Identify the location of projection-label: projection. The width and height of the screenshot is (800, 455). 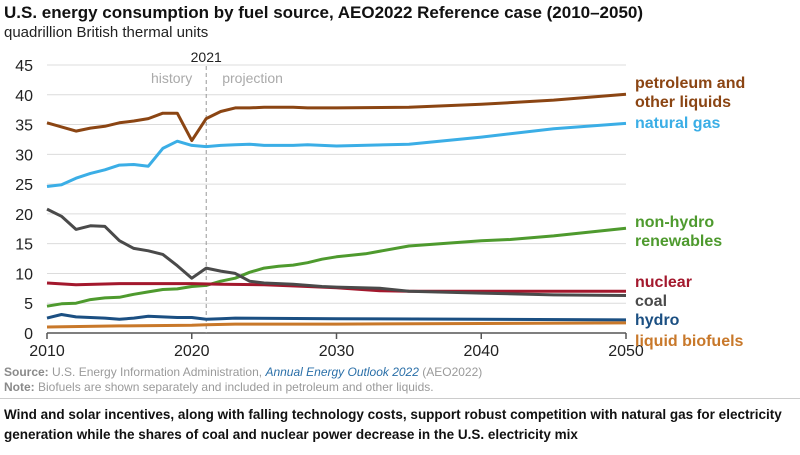
(252, 78).